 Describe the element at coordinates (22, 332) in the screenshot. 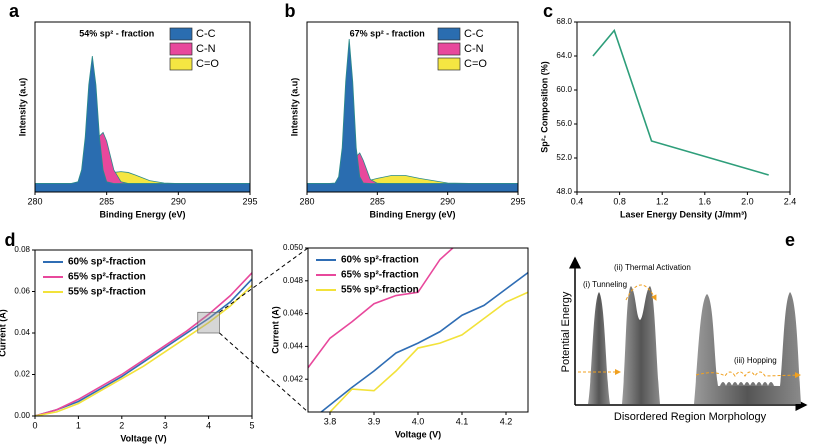

I see `y-tick-label: 0.04` at that location.